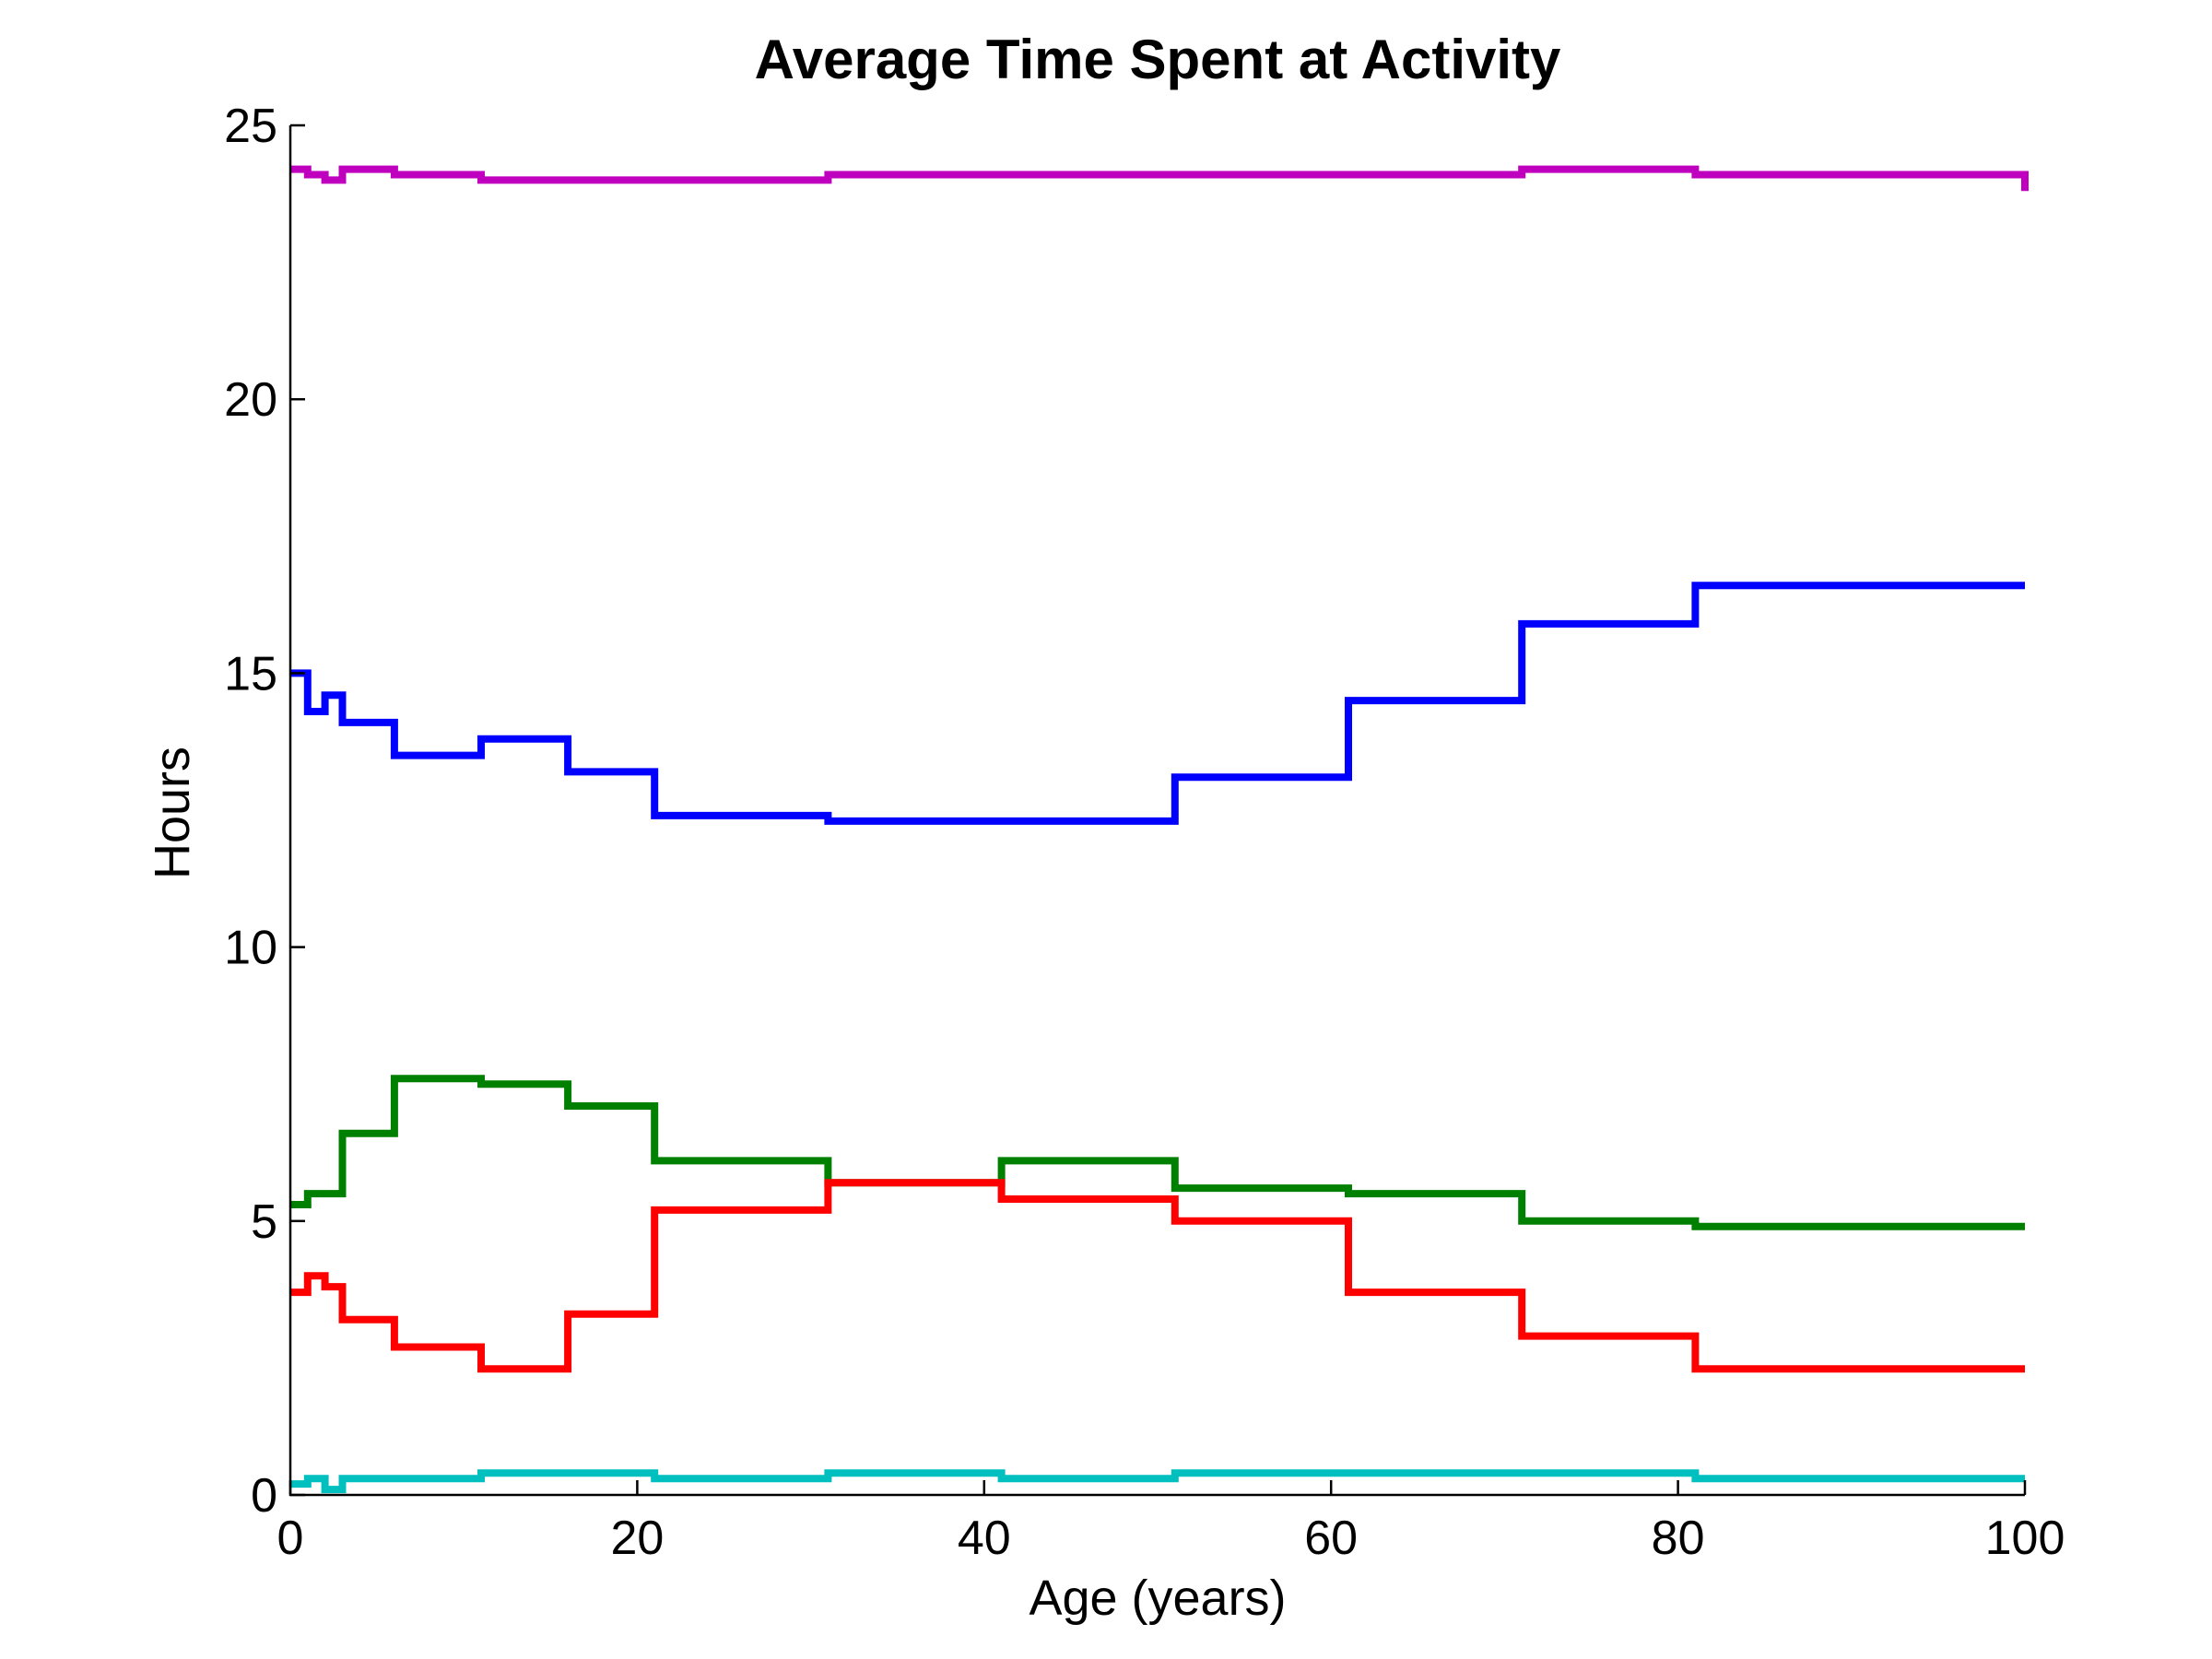 This screenshot has height=1659, width=2212. What do you see at coordinates (1158, 59) in the screenshot?
I see `chart-title: Average Time Spent at Activity` at bounding box center [1158, 59].